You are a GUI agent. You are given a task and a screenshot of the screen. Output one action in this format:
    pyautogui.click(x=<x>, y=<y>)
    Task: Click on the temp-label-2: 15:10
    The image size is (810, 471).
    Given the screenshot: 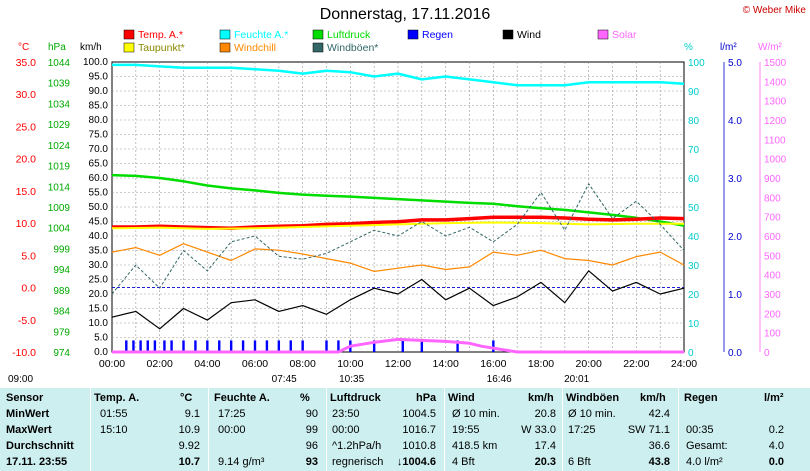 What is the action you would take?
    pyautogui.click(x=114, y=430)
    